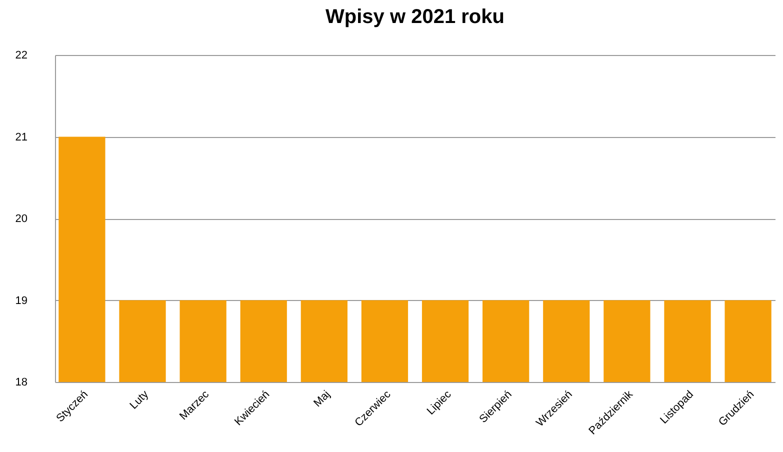  I want to click on x-tick-label: Maj, so click(322, 399).